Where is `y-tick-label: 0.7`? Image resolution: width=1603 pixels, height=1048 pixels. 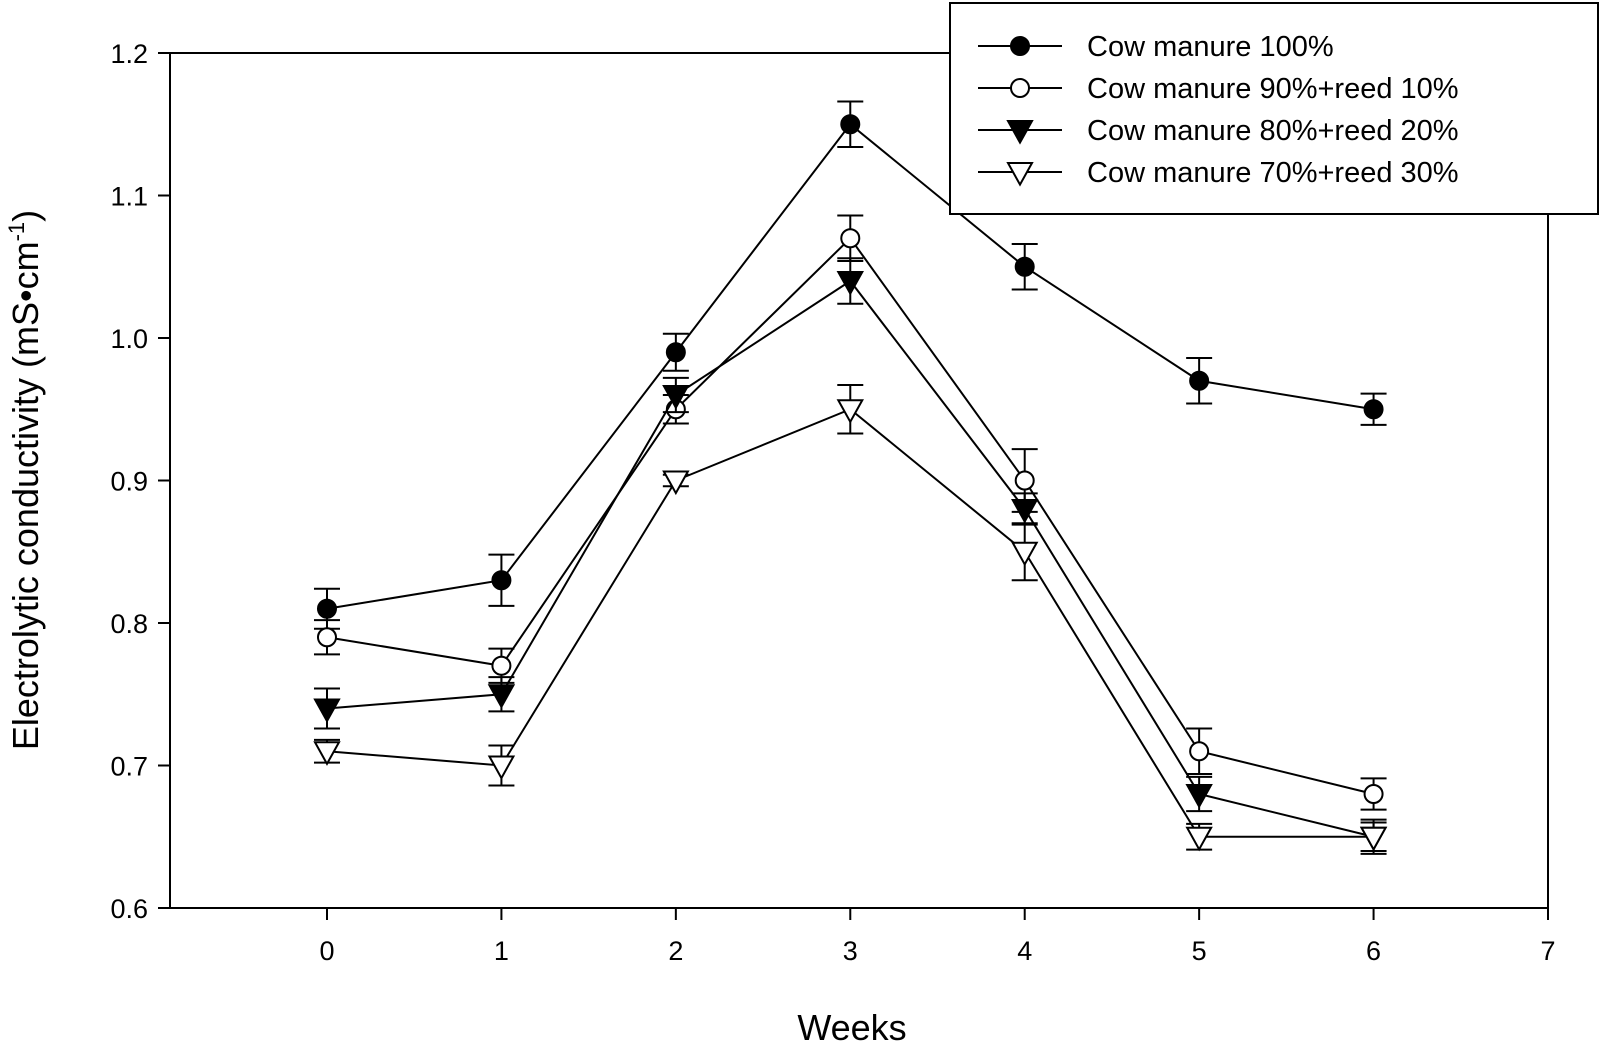 y-tick-label: 0.7 is located at coordinates (129, 767).